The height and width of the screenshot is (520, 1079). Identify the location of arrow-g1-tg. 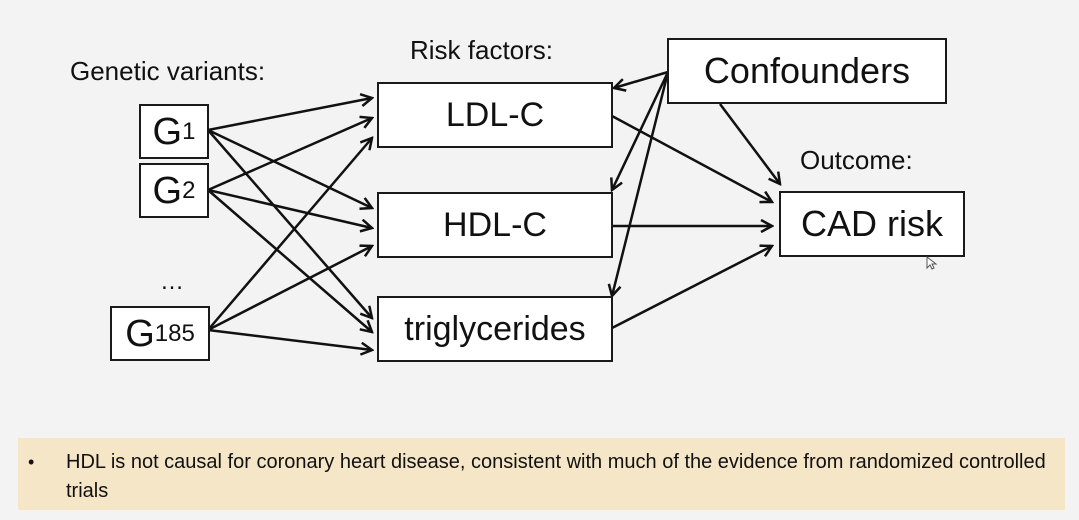
(289, 223).